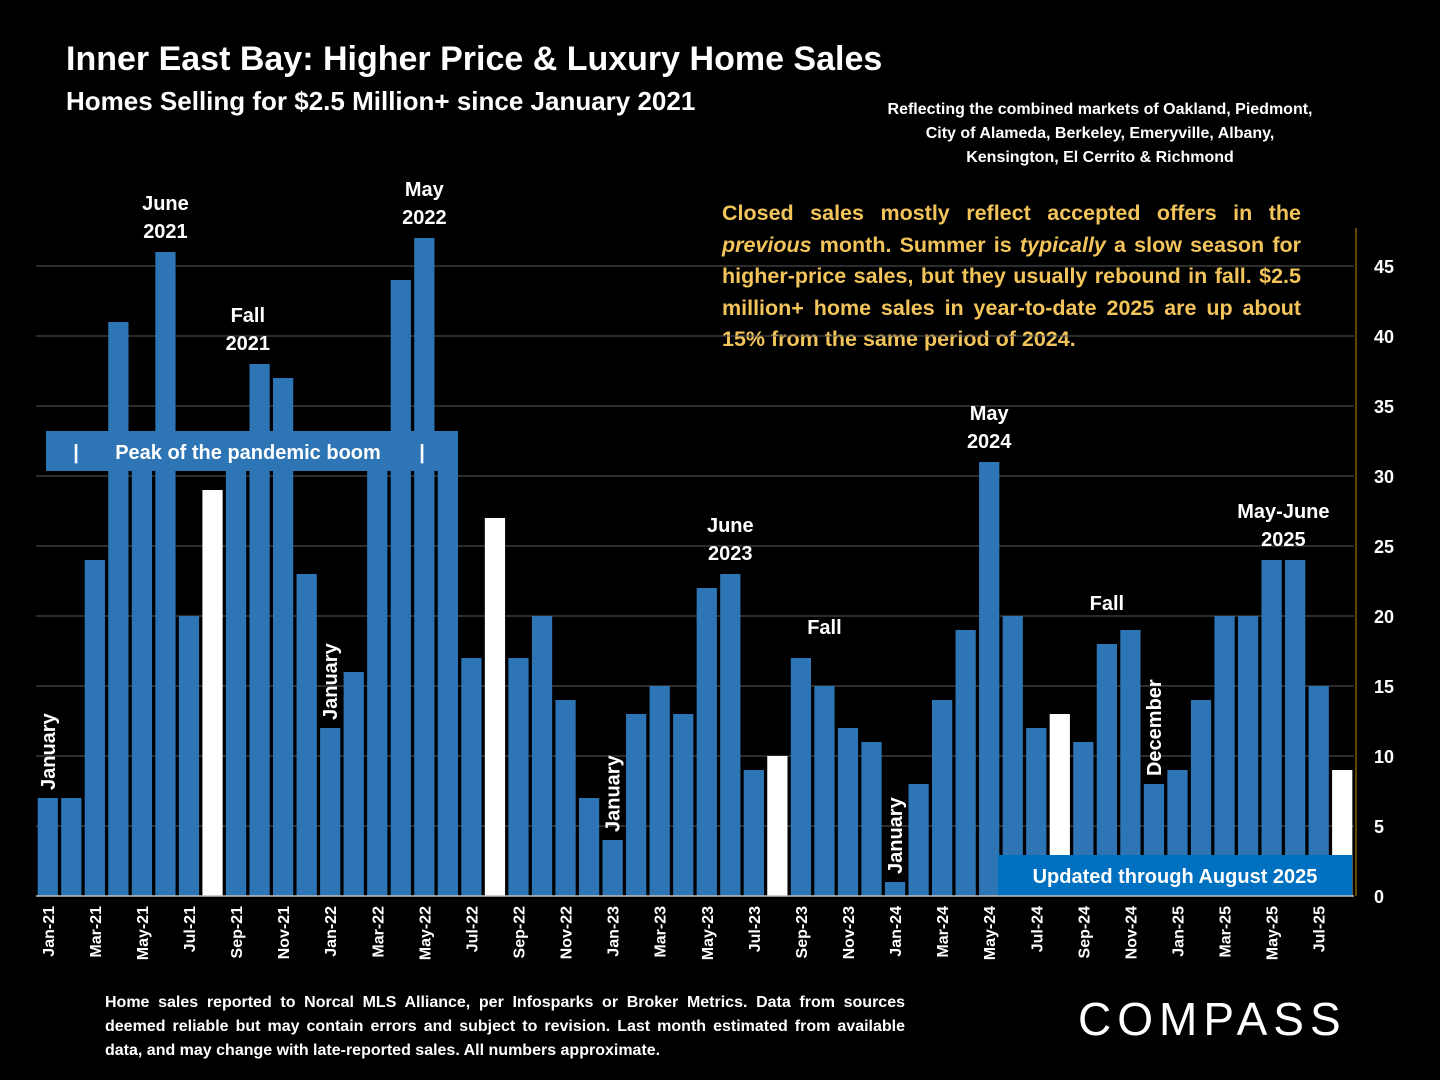  I want to click on x-tick-label: Mar-24, so click(943, 932).